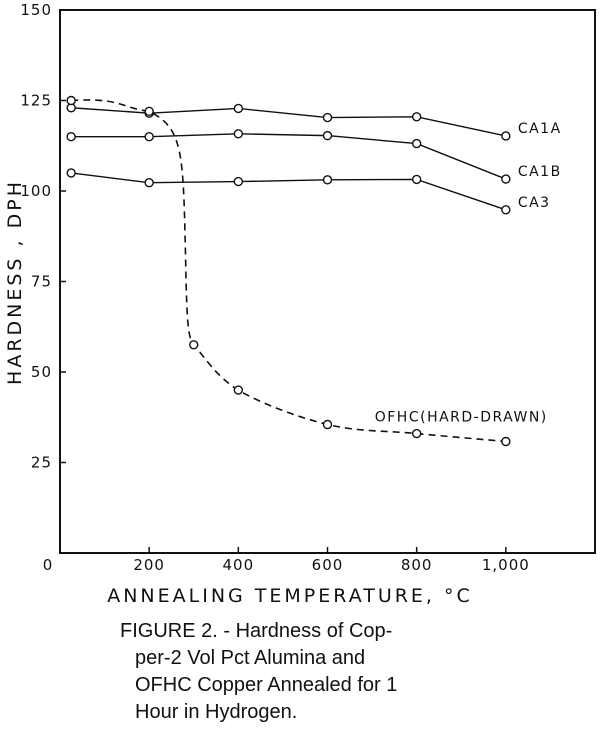 The width and height of the screenshot is (600, 730). What do you see at coordinates (506, 565) in the screenshot?
I see `x-tick-label-1000: 1,000` at bounding box center [506, 565].